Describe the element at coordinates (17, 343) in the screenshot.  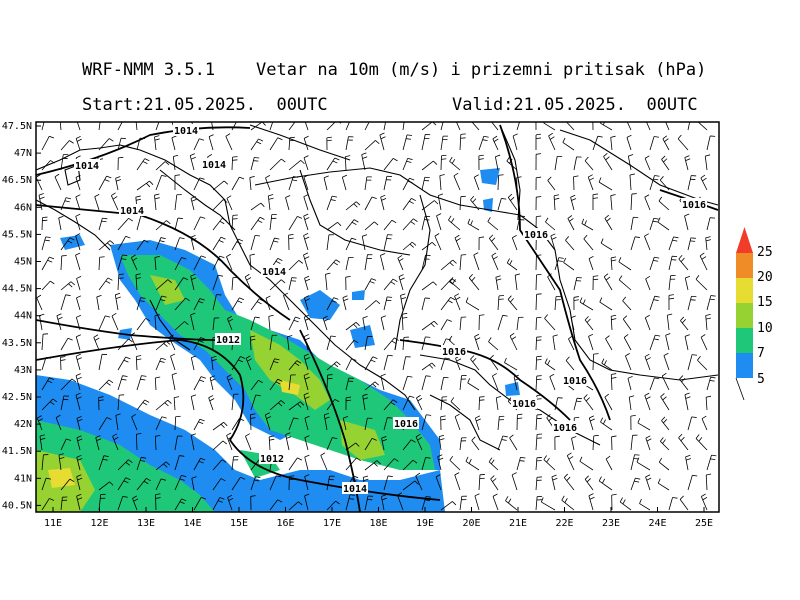
I see `lat-tick-label: 43.5N` at that location.